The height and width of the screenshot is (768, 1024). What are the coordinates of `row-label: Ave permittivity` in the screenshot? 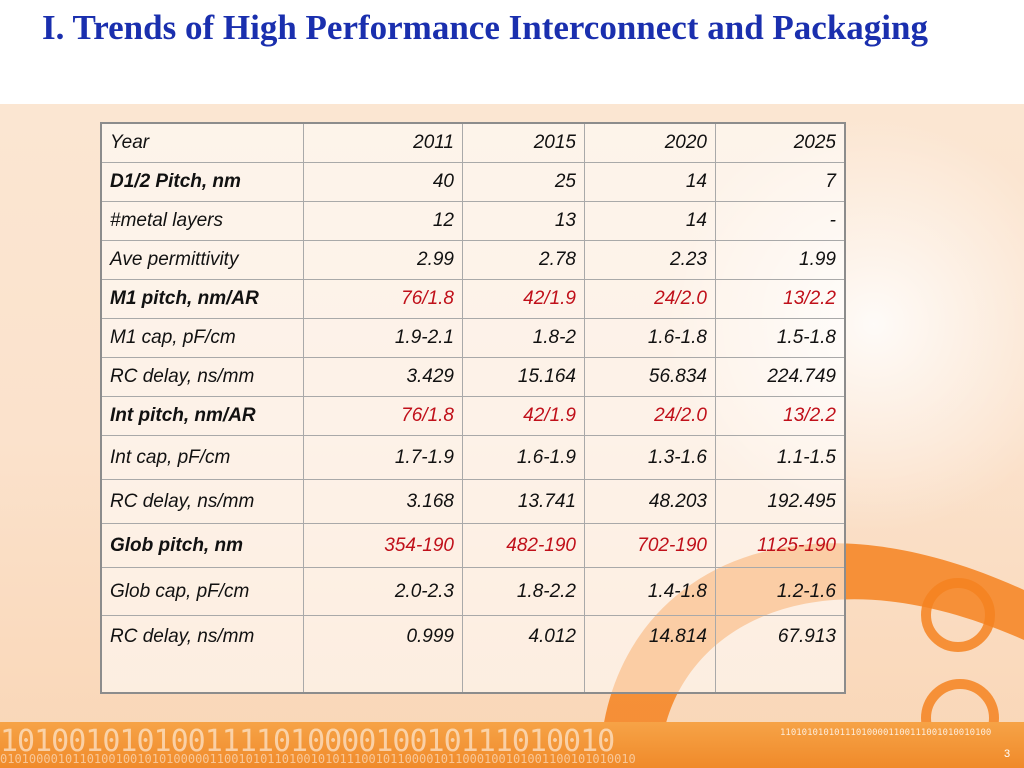 It's located at (202, 260).